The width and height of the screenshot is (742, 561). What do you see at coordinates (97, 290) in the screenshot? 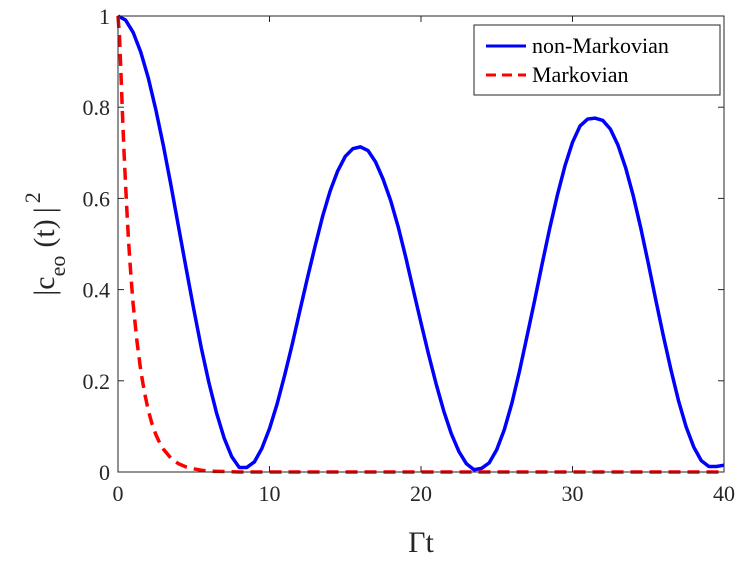
I see `y-tick-label-2: 0.4` at bounding box center [97, 290].